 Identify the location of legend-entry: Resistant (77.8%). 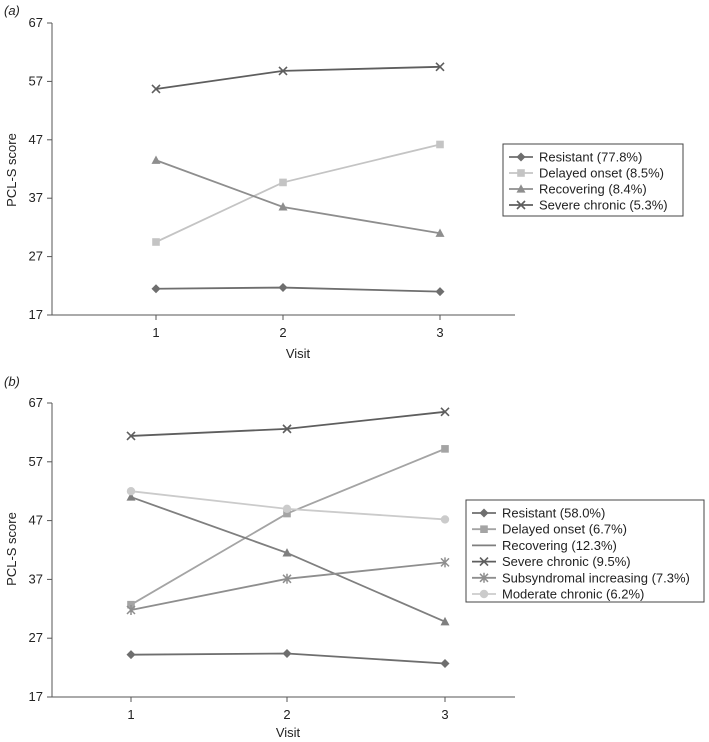
(590, 157).